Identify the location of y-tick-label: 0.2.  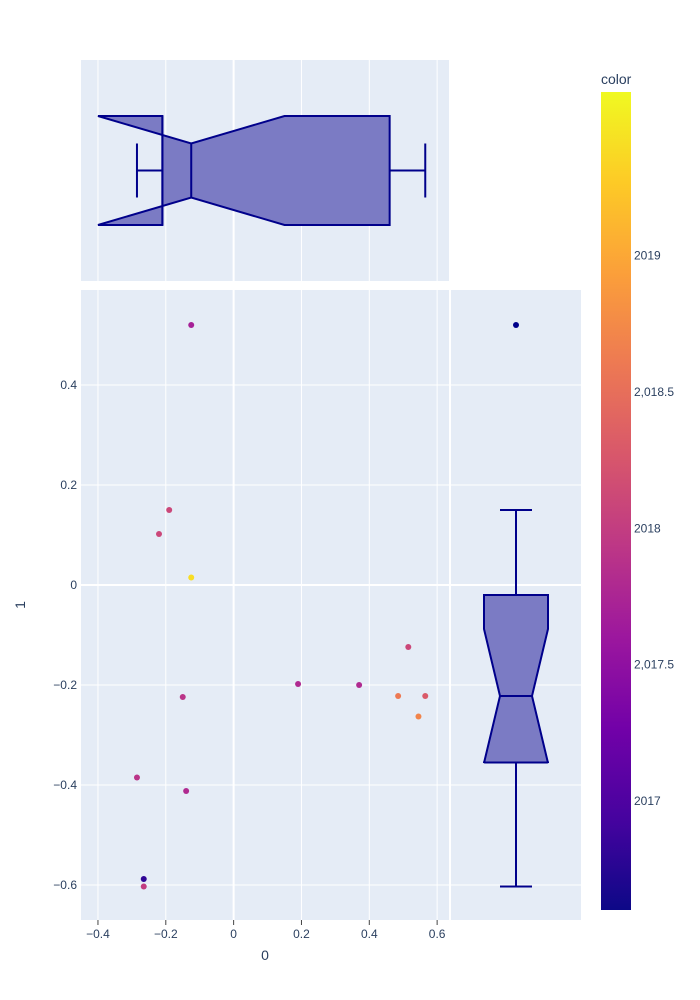
(68, 485).